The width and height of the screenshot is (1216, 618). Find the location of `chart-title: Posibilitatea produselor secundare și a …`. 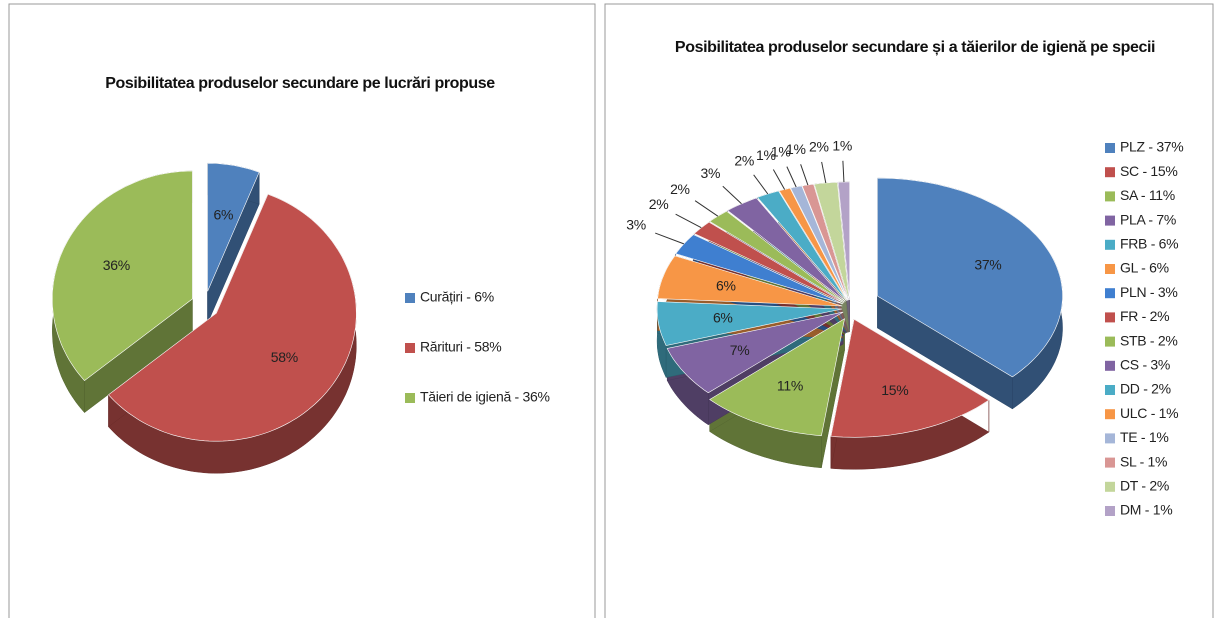

chart-title: Posibilitatea produselor secundare și a … is located at coordinates (915, 47).